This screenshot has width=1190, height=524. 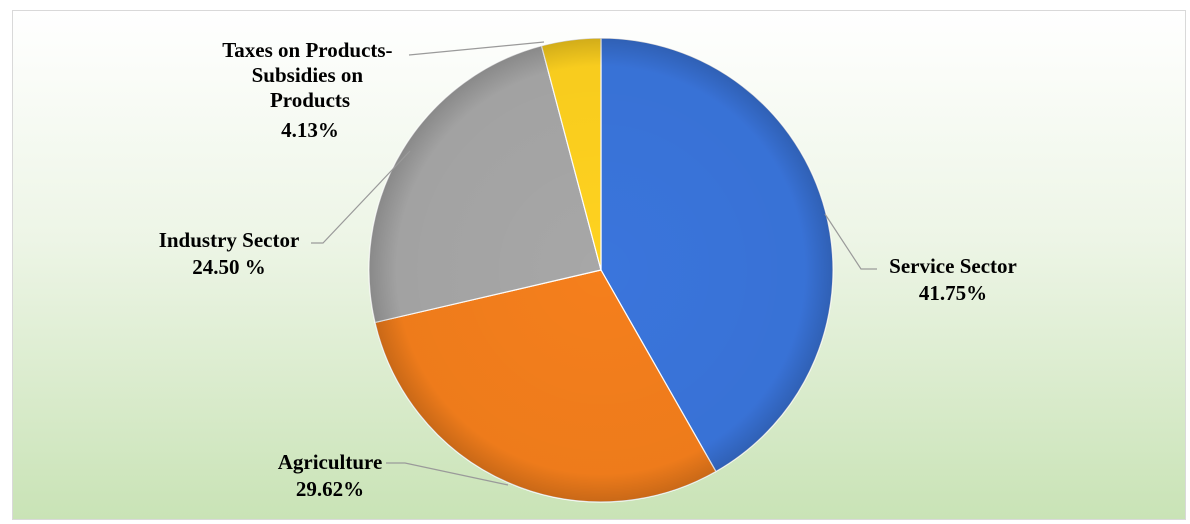 I want to click on leader-line-agriculture, so click(x=447, y=474).